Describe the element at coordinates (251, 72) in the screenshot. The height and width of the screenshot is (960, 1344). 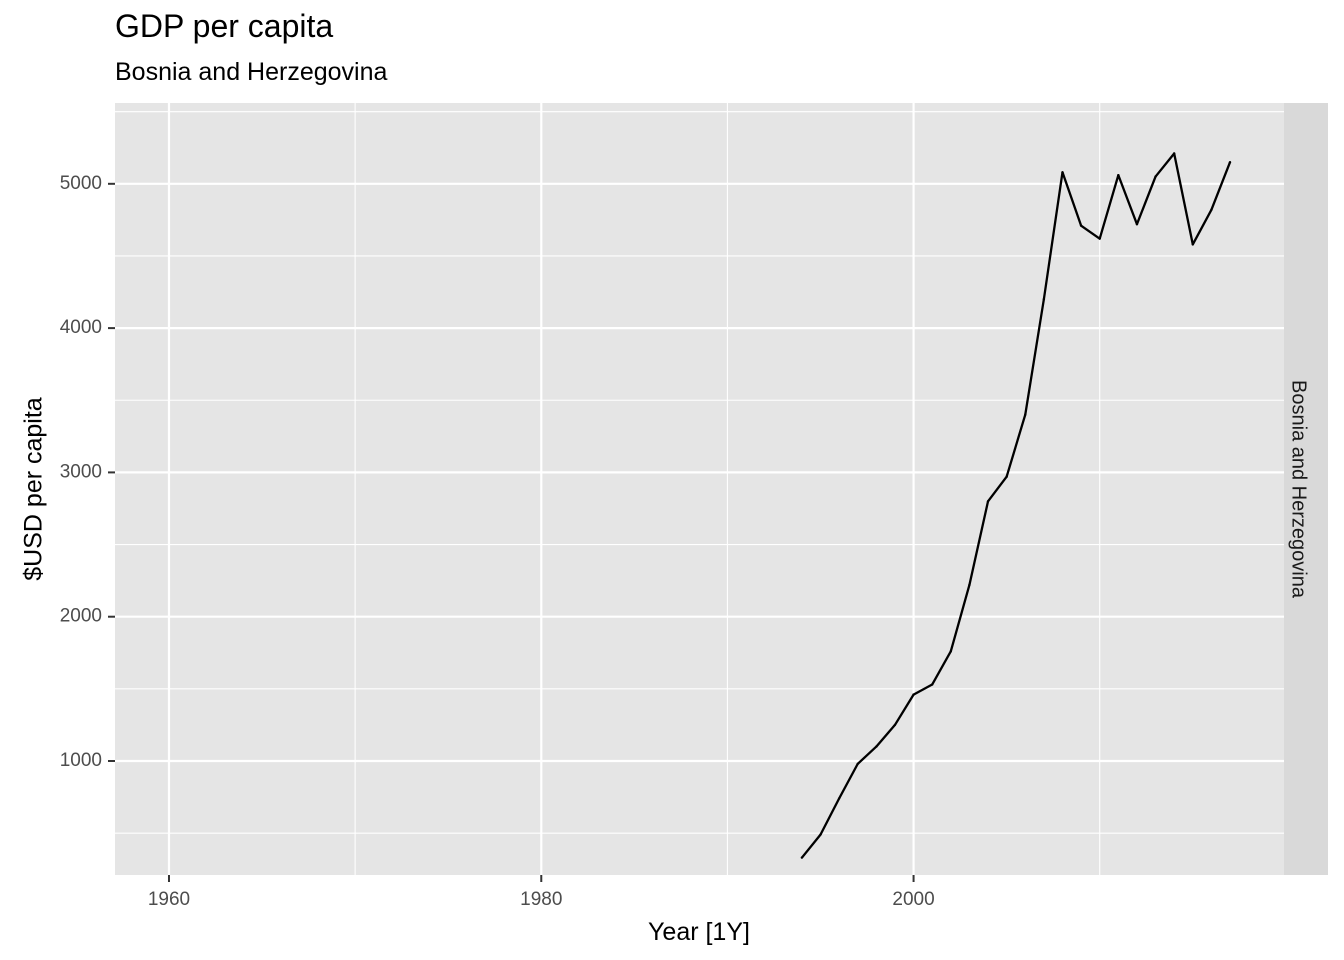
I see `chart-subtitle: Bosnia and Herzegovina` at that location.